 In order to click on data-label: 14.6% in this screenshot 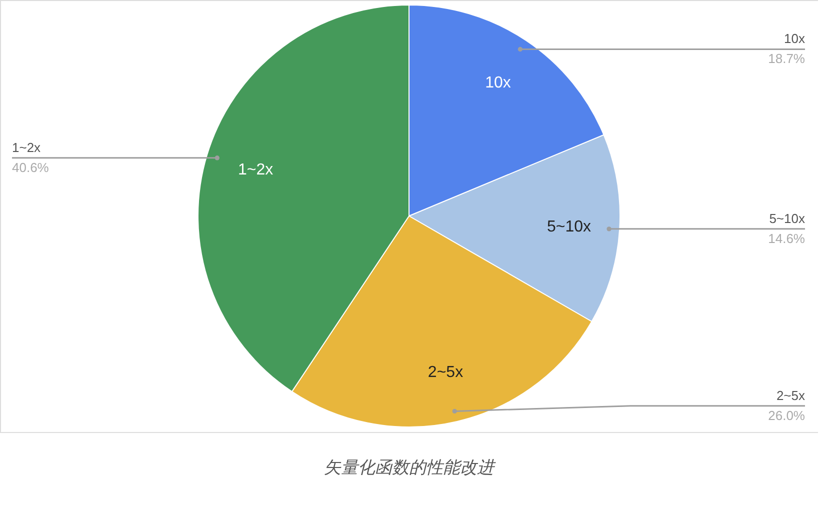, I will do `click(787, 238)`.